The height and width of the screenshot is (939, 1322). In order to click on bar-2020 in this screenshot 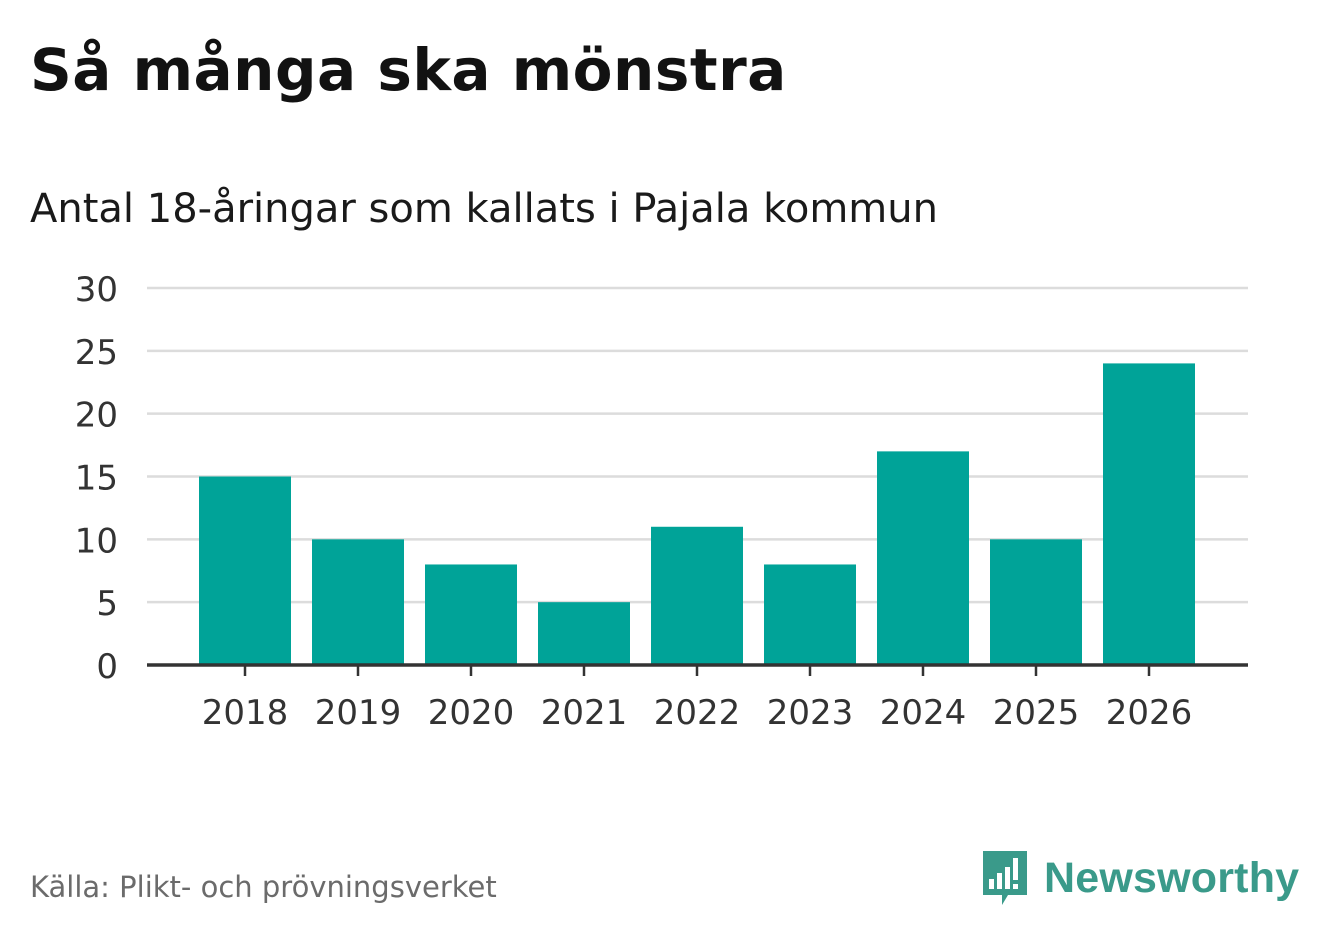, I will do `click(471, 614)`.